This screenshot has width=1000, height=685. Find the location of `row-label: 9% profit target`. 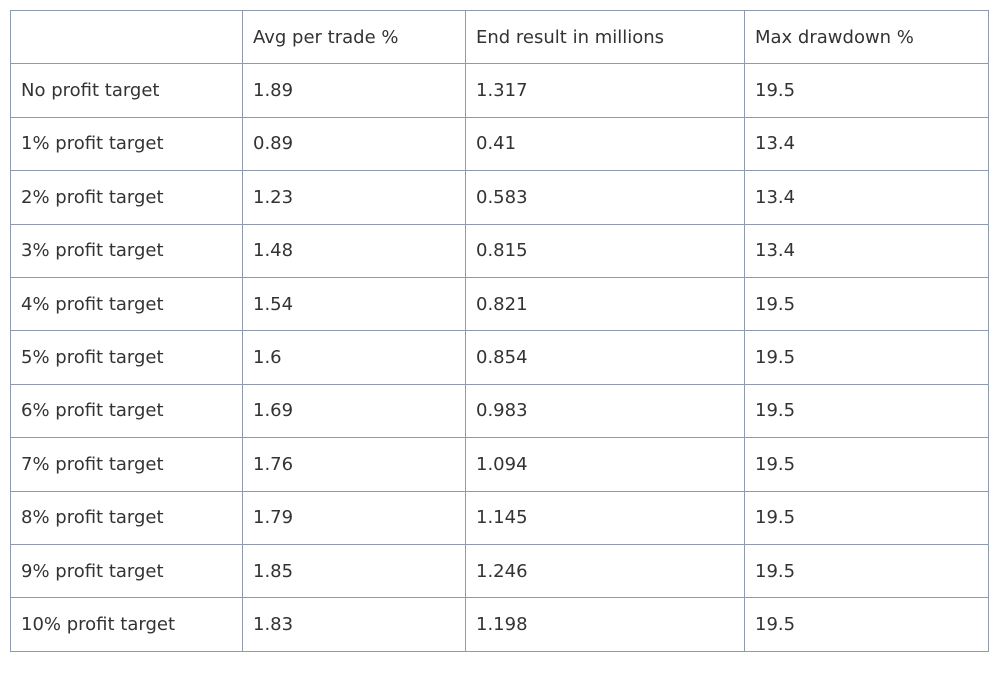

row-label: 9% profit target is located at coordinates (126, 571).